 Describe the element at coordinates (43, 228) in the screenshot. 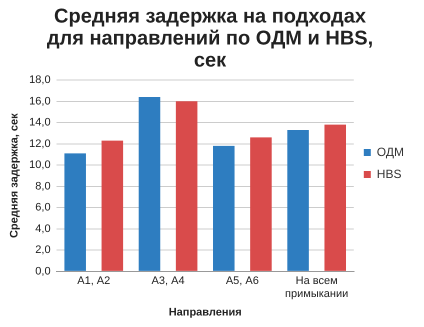

I see `y-tick-label: 4,0` at that location.